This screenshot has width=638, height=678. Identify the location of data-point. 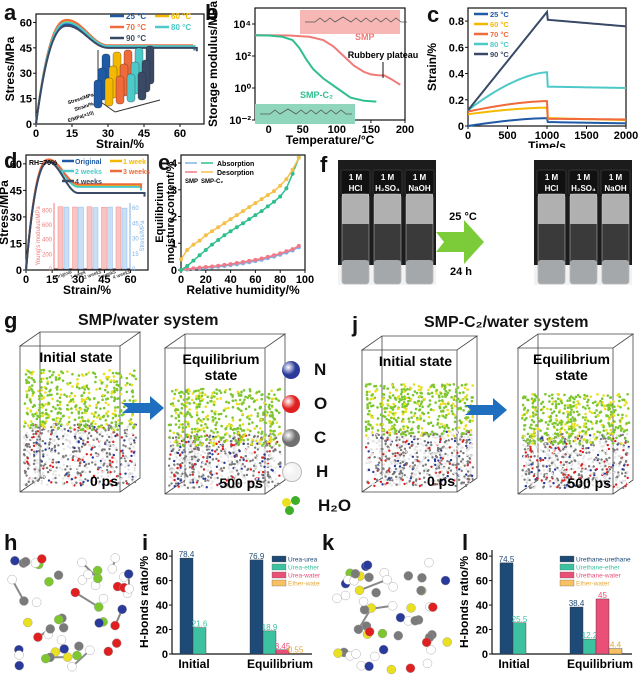
(187, 268).